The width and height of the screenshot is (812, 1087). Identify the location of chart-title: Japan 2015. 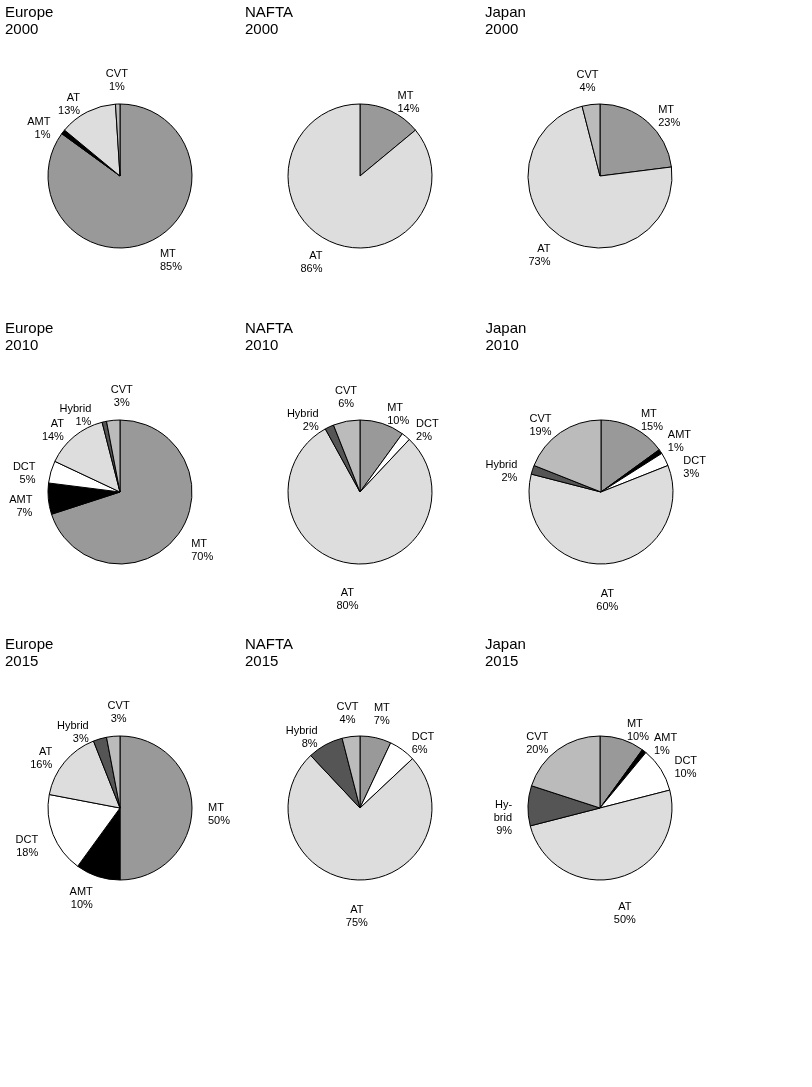
(505, 652).